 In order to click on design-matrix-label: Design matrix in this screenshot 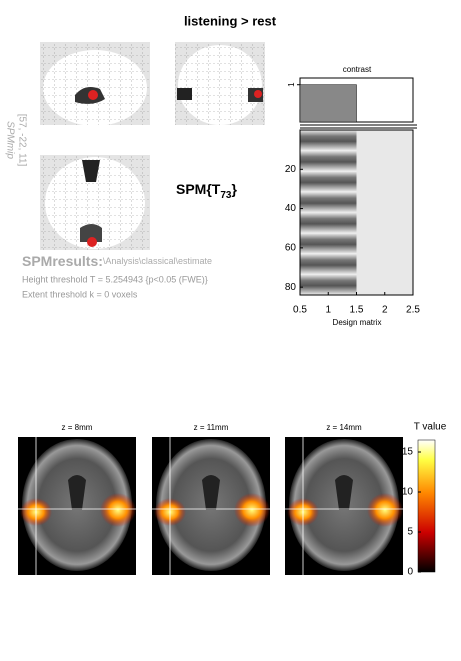, I will do `click(357, 322)`.